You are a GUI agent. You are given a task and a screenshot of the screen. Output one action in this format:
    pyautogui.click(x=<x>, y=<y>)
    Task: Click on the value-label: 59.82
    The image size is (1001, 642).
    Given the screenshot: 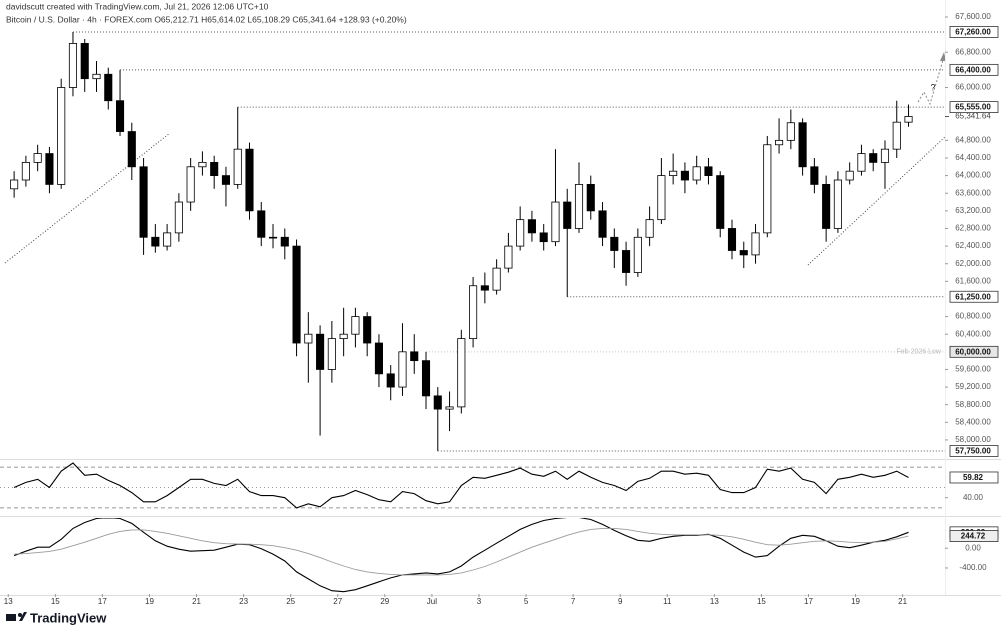 What is the action you would take?
    pyautogui.click(x=973, y=477)
    